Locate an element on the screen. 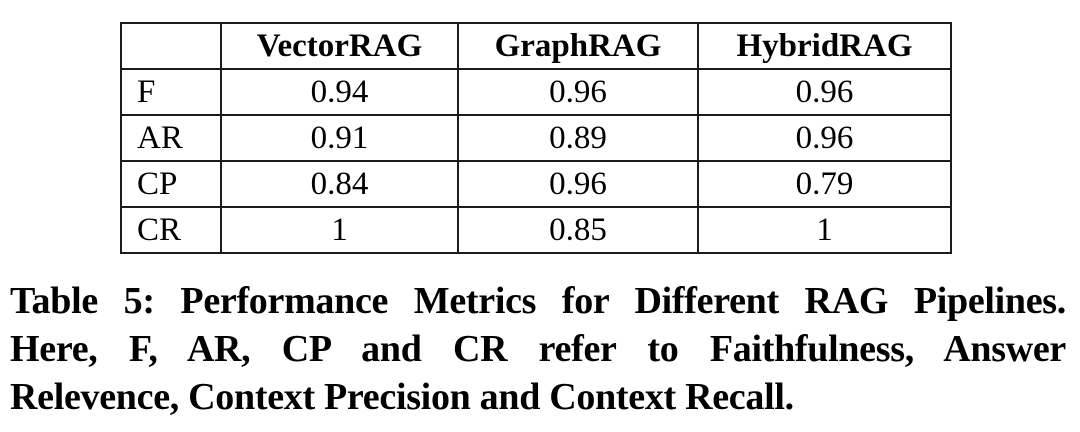 This screenshot has width=1080, height=432. column-header-graphrag: GraphRAG is located at coordinates (578, 46).